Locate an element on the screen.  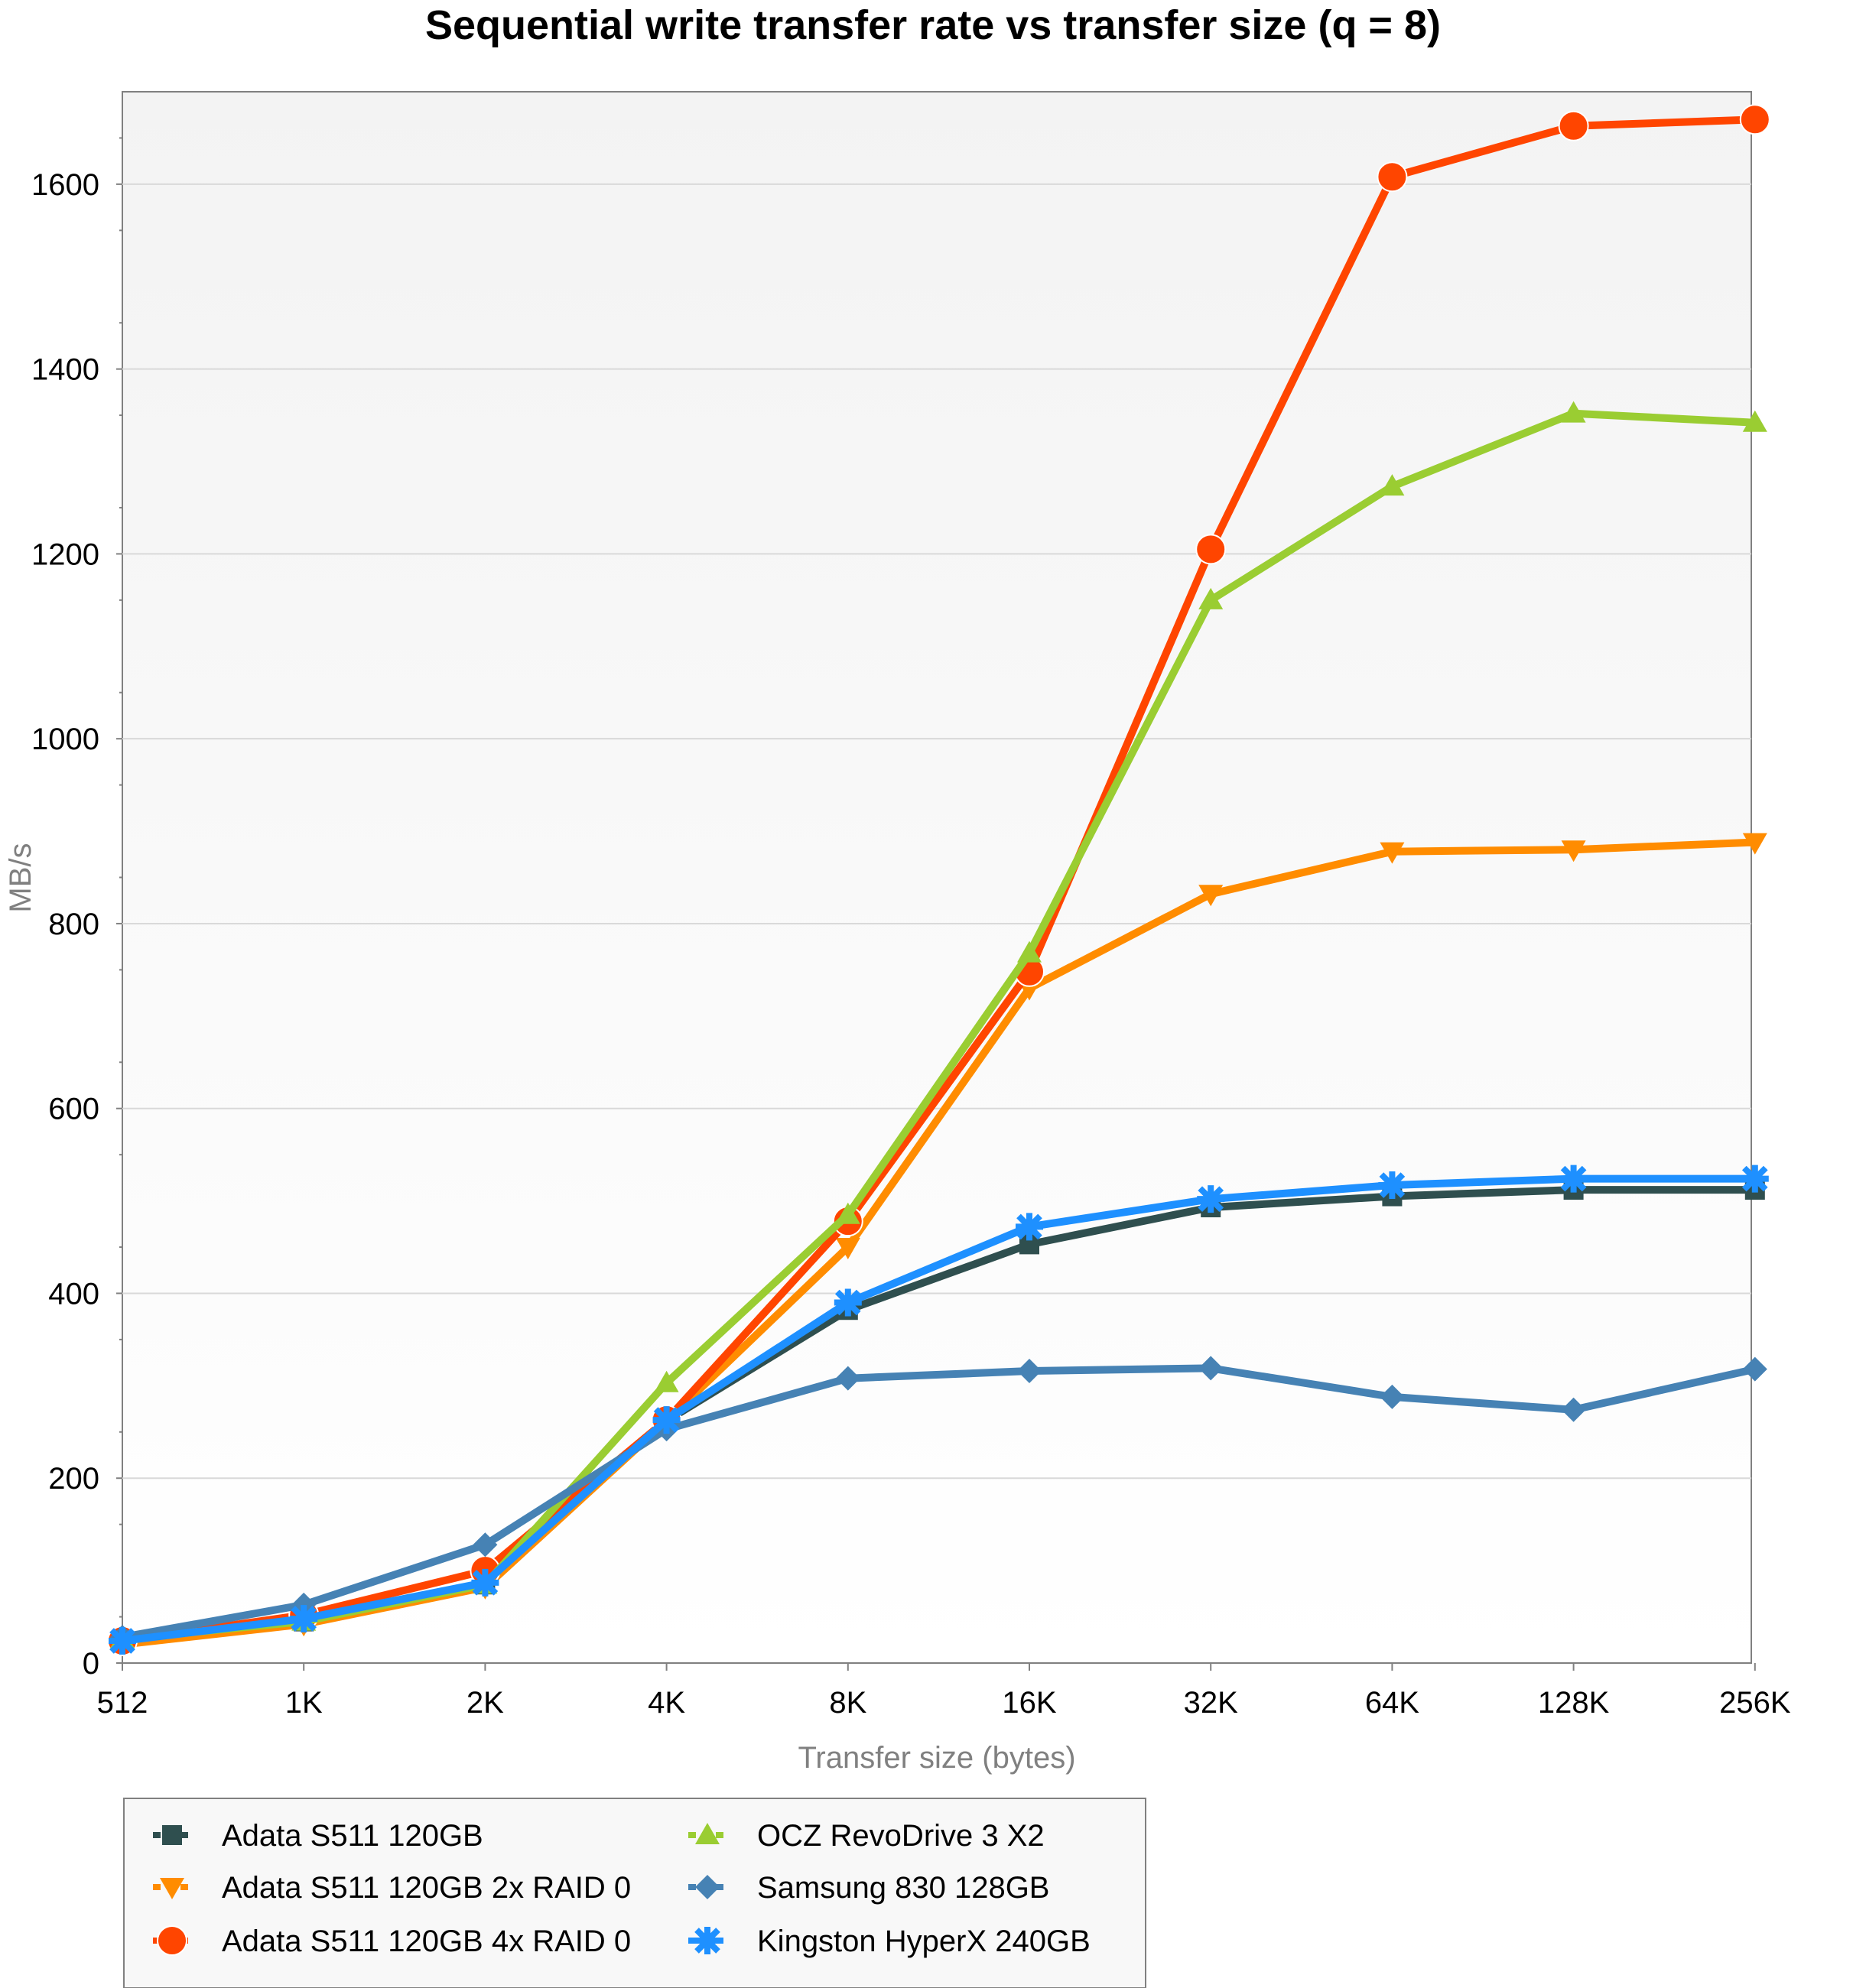
x-axis-title: Transfer size (bytes) is located at coordinates (937, 1758).